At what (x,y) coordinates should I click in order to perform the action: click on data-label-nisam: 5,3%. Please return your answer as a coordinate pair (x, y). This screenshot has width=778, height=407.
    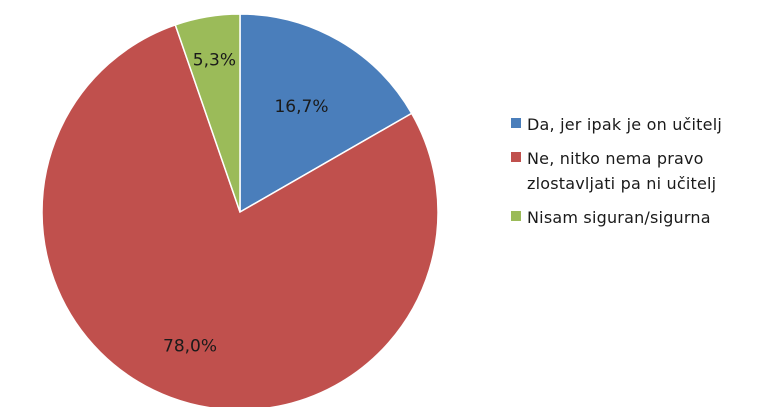
    Looking at the image, I should click on (214, 61).